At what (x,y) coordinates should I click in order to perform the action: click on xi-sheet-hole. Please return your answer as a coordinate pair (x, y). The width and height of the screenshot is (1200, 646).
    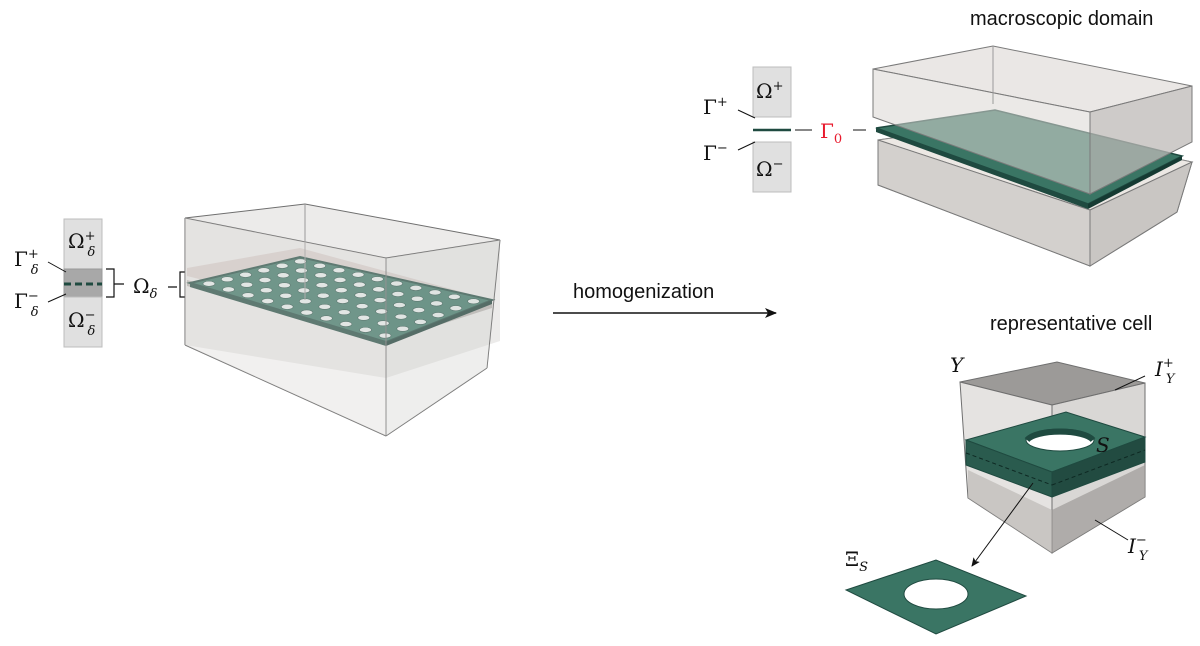
    Looking at the image, I should click on (936, 594).